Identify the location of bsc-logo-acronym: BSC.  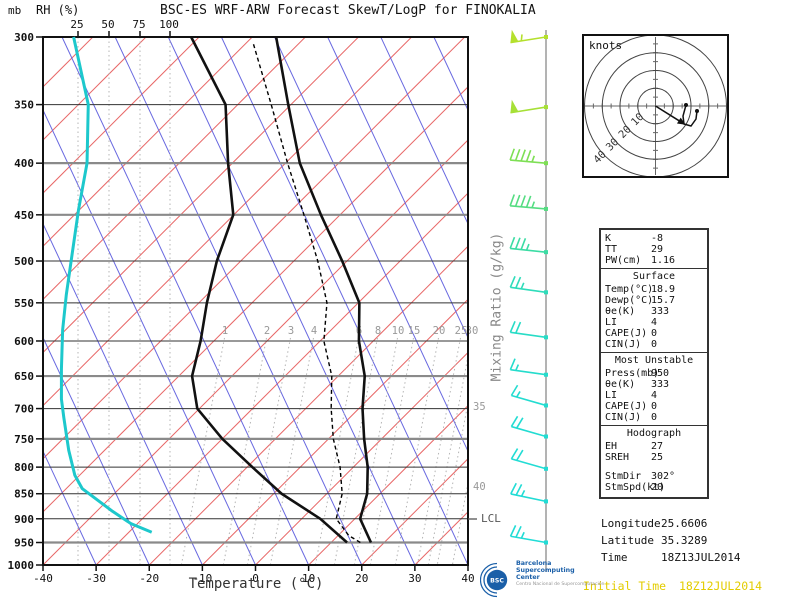
(497, 580).